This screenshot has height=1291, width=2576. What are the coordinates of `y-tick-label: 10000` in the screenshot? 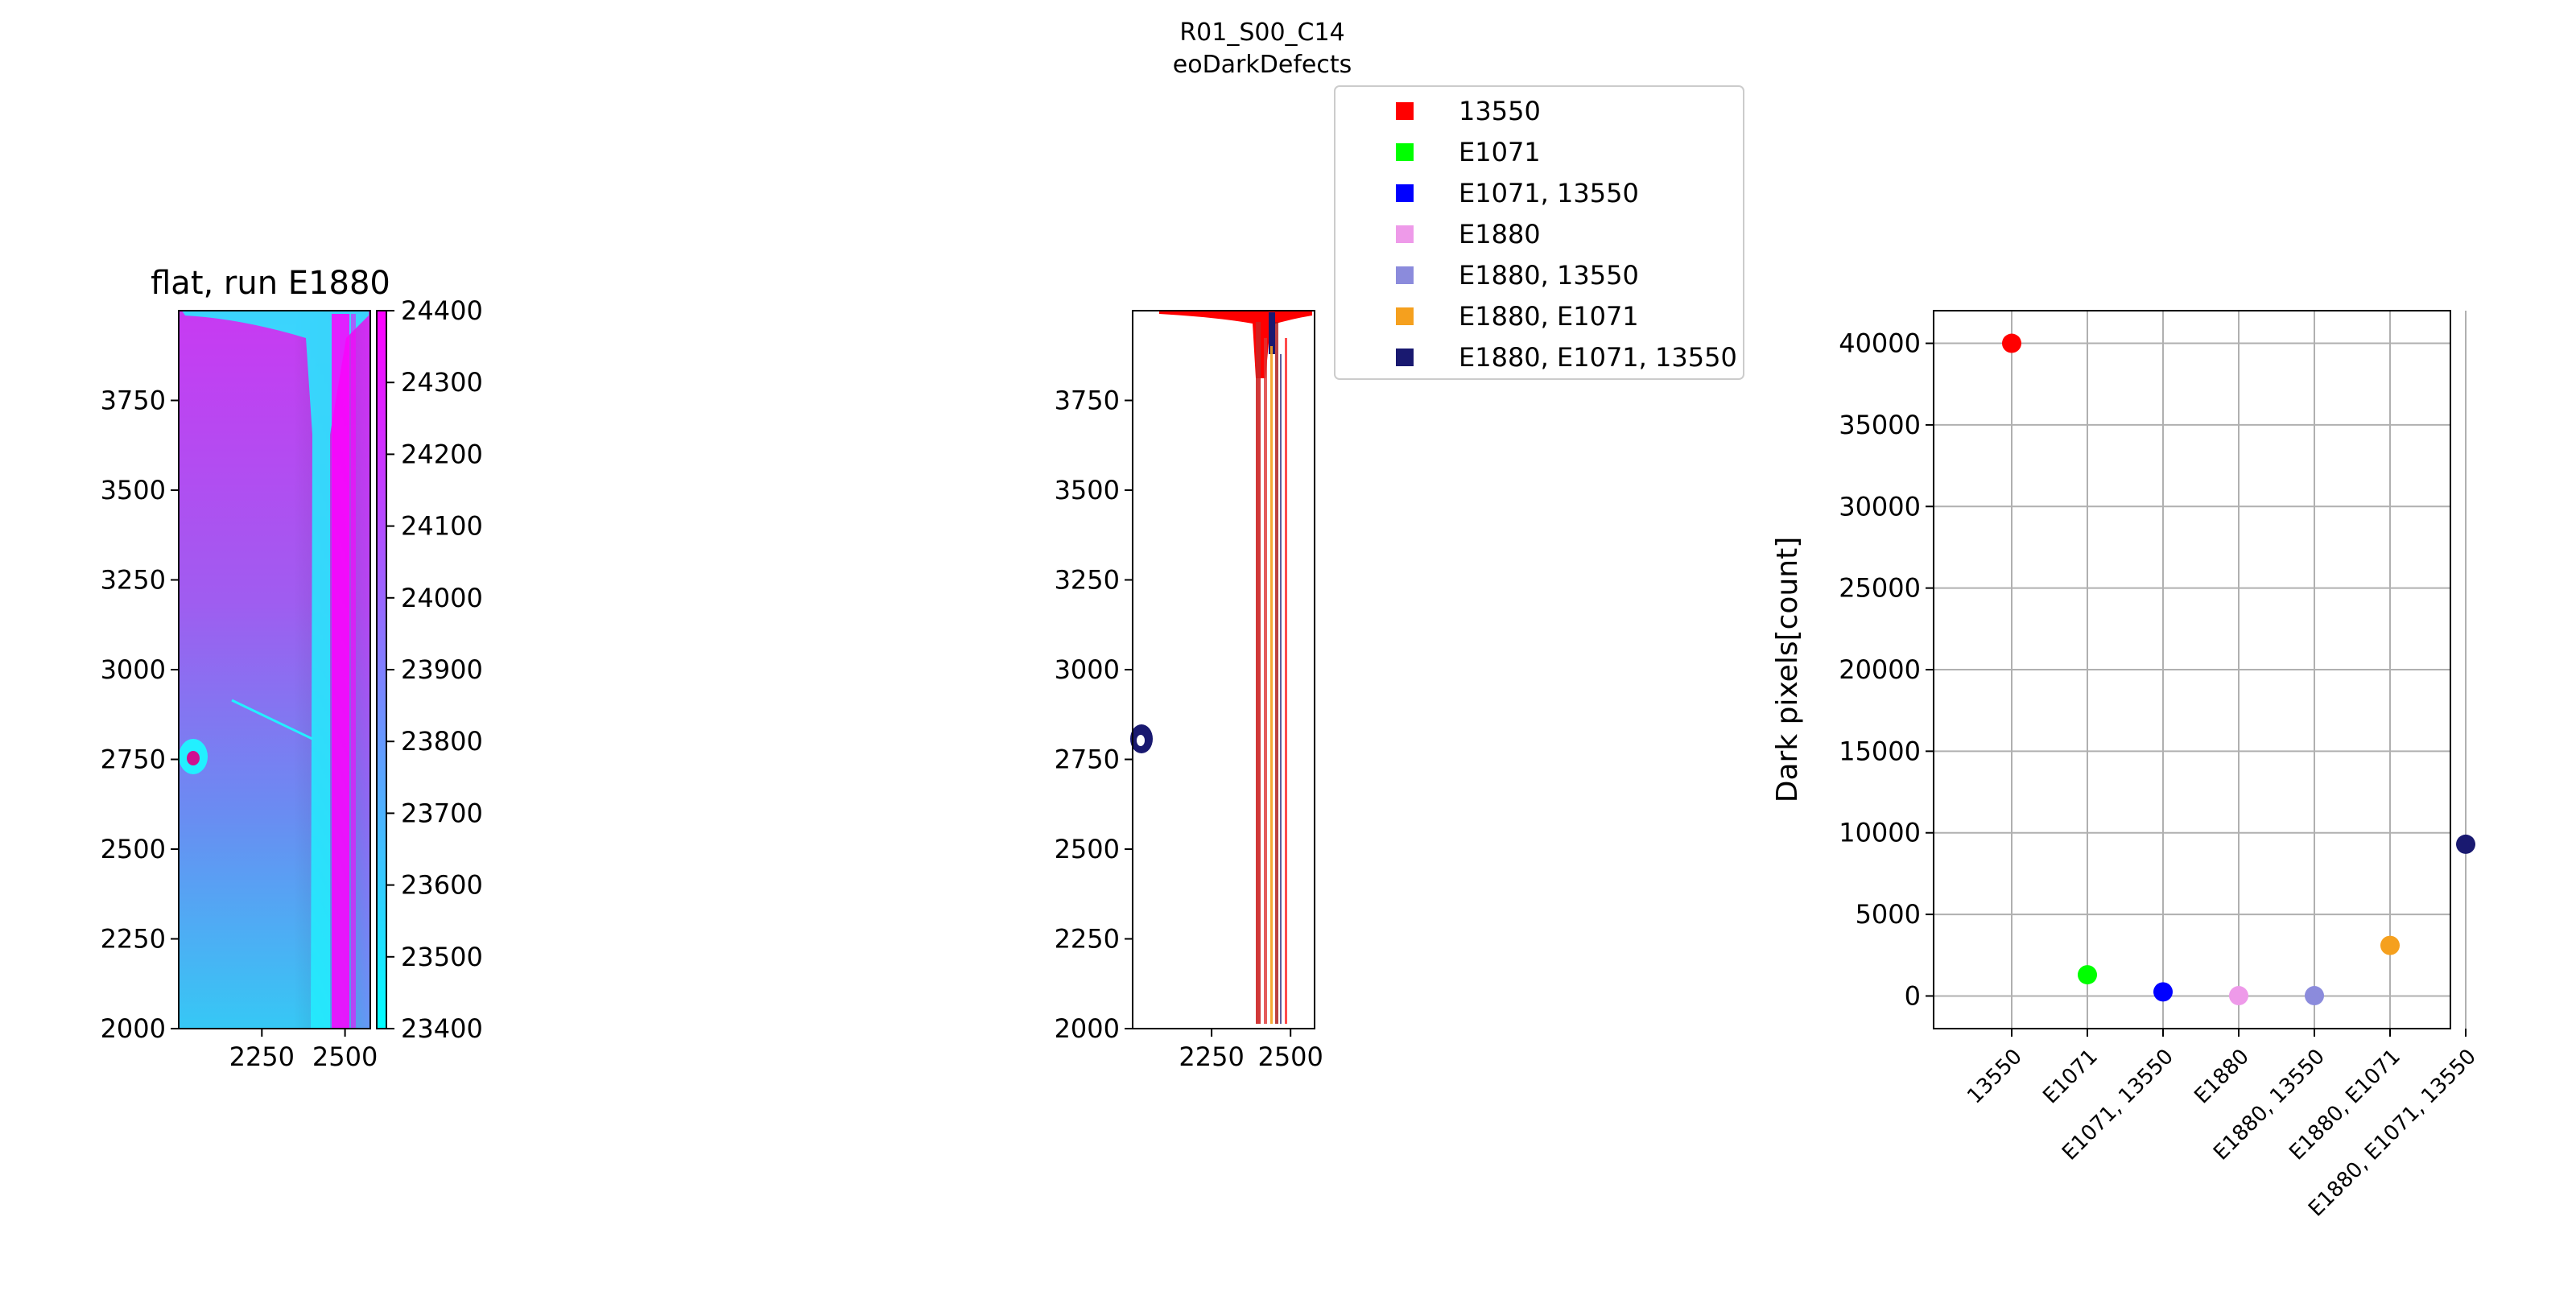 It's located at (1880, 833).